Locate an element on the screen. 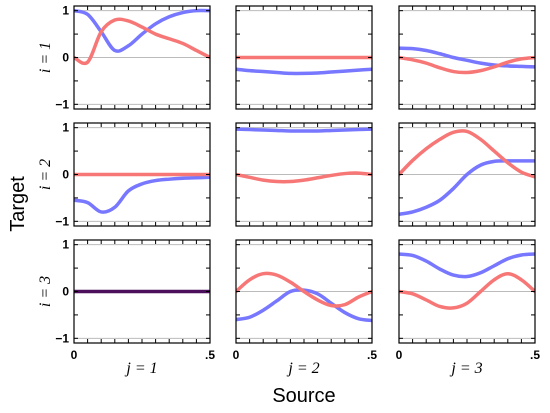 This screenshot has width=550, height=413. panel-i1-j3 is located at coordinates (467, 57).